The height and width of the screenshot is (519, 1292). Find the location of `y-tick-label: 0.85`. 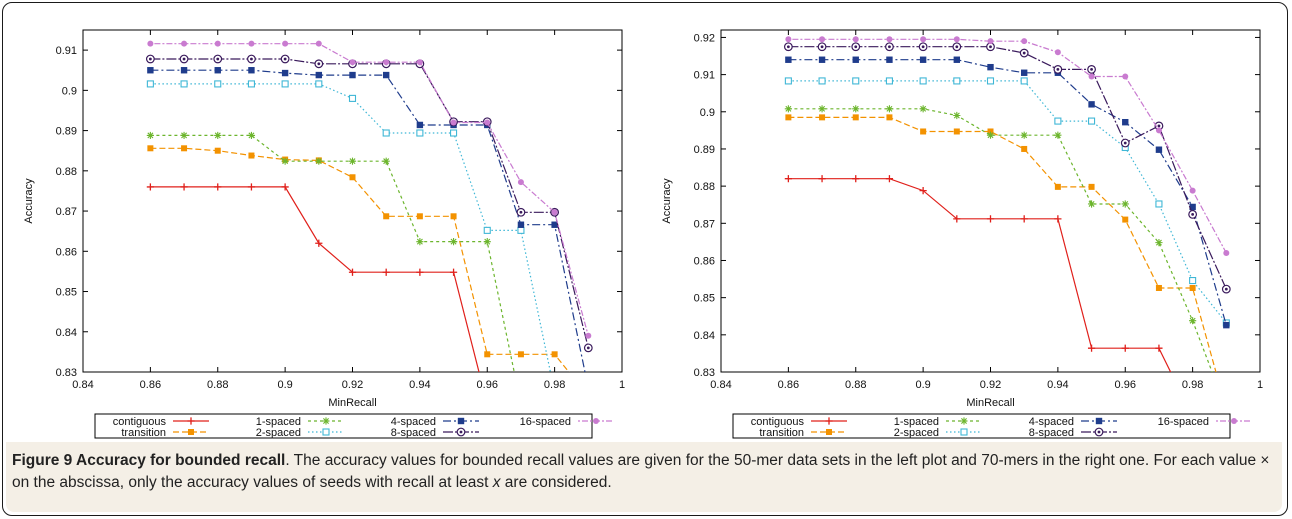

y-tick-label: 0.85 is located at coordinates (704, 299).